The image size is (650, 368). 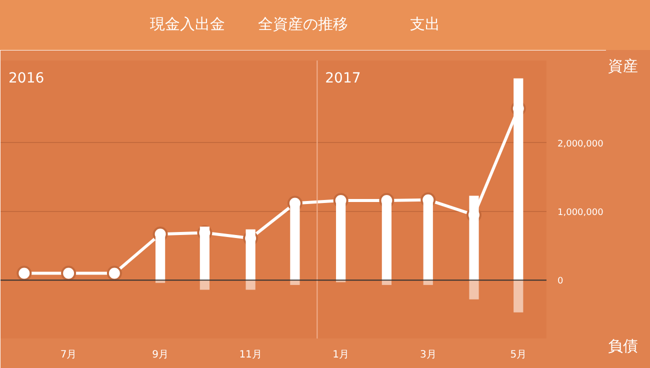 What do you see at coordinates (581, 144) in the screenshot?
I see `y-tick-label: 2,000,000` at bounding box center [581, 144].